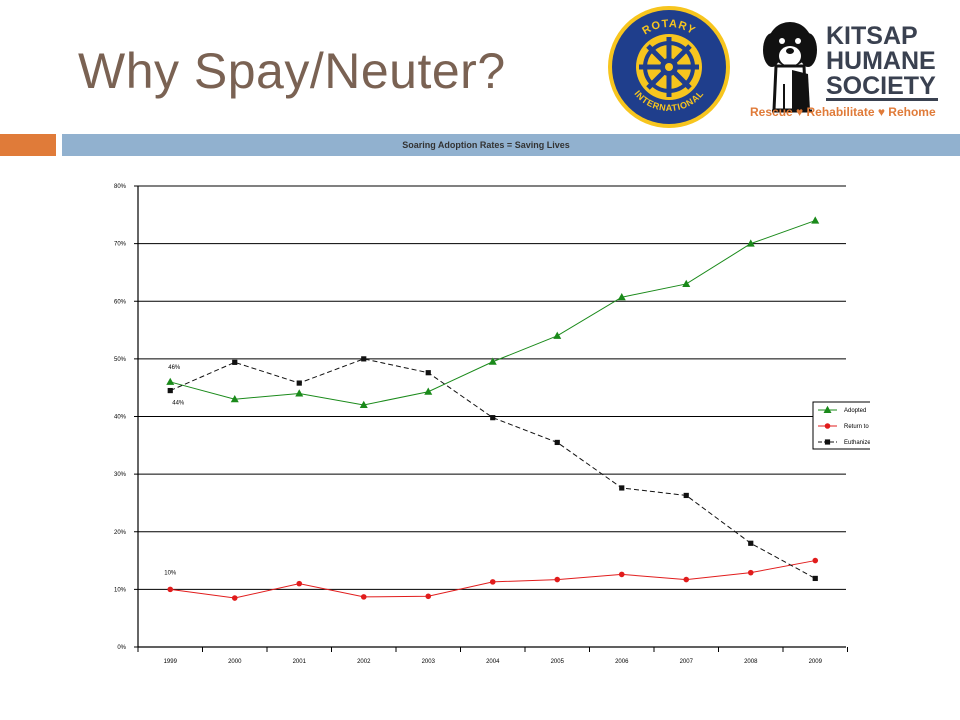  I want to click on dog-silhouette-icon, so click(790, 67).